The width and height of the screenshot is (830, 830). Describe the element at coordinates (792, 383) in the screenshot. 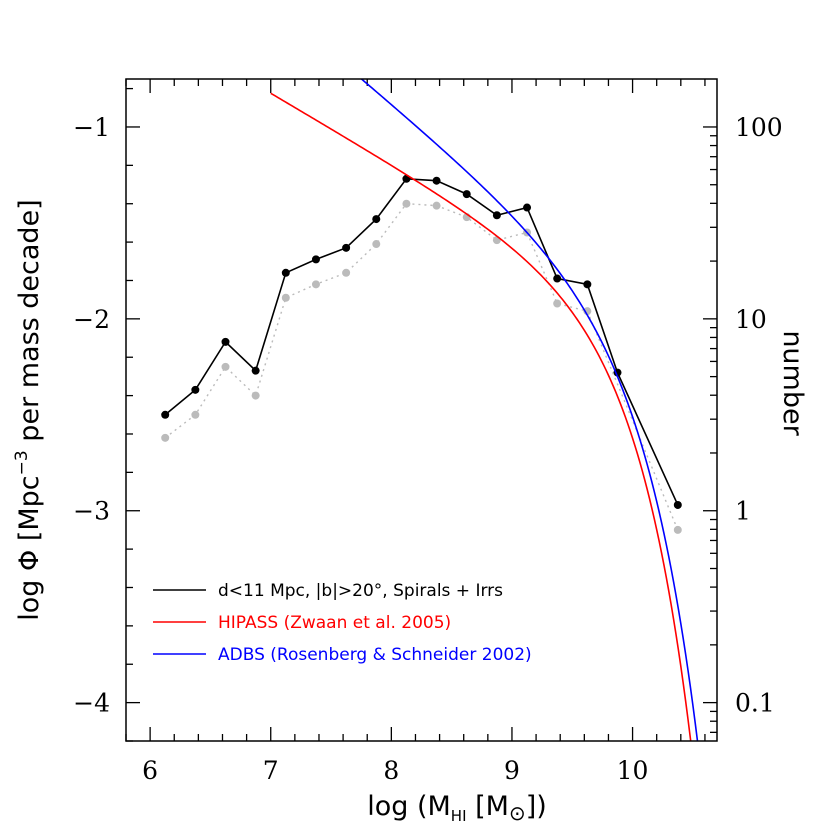

I see `right-axis-title: number` at that location.